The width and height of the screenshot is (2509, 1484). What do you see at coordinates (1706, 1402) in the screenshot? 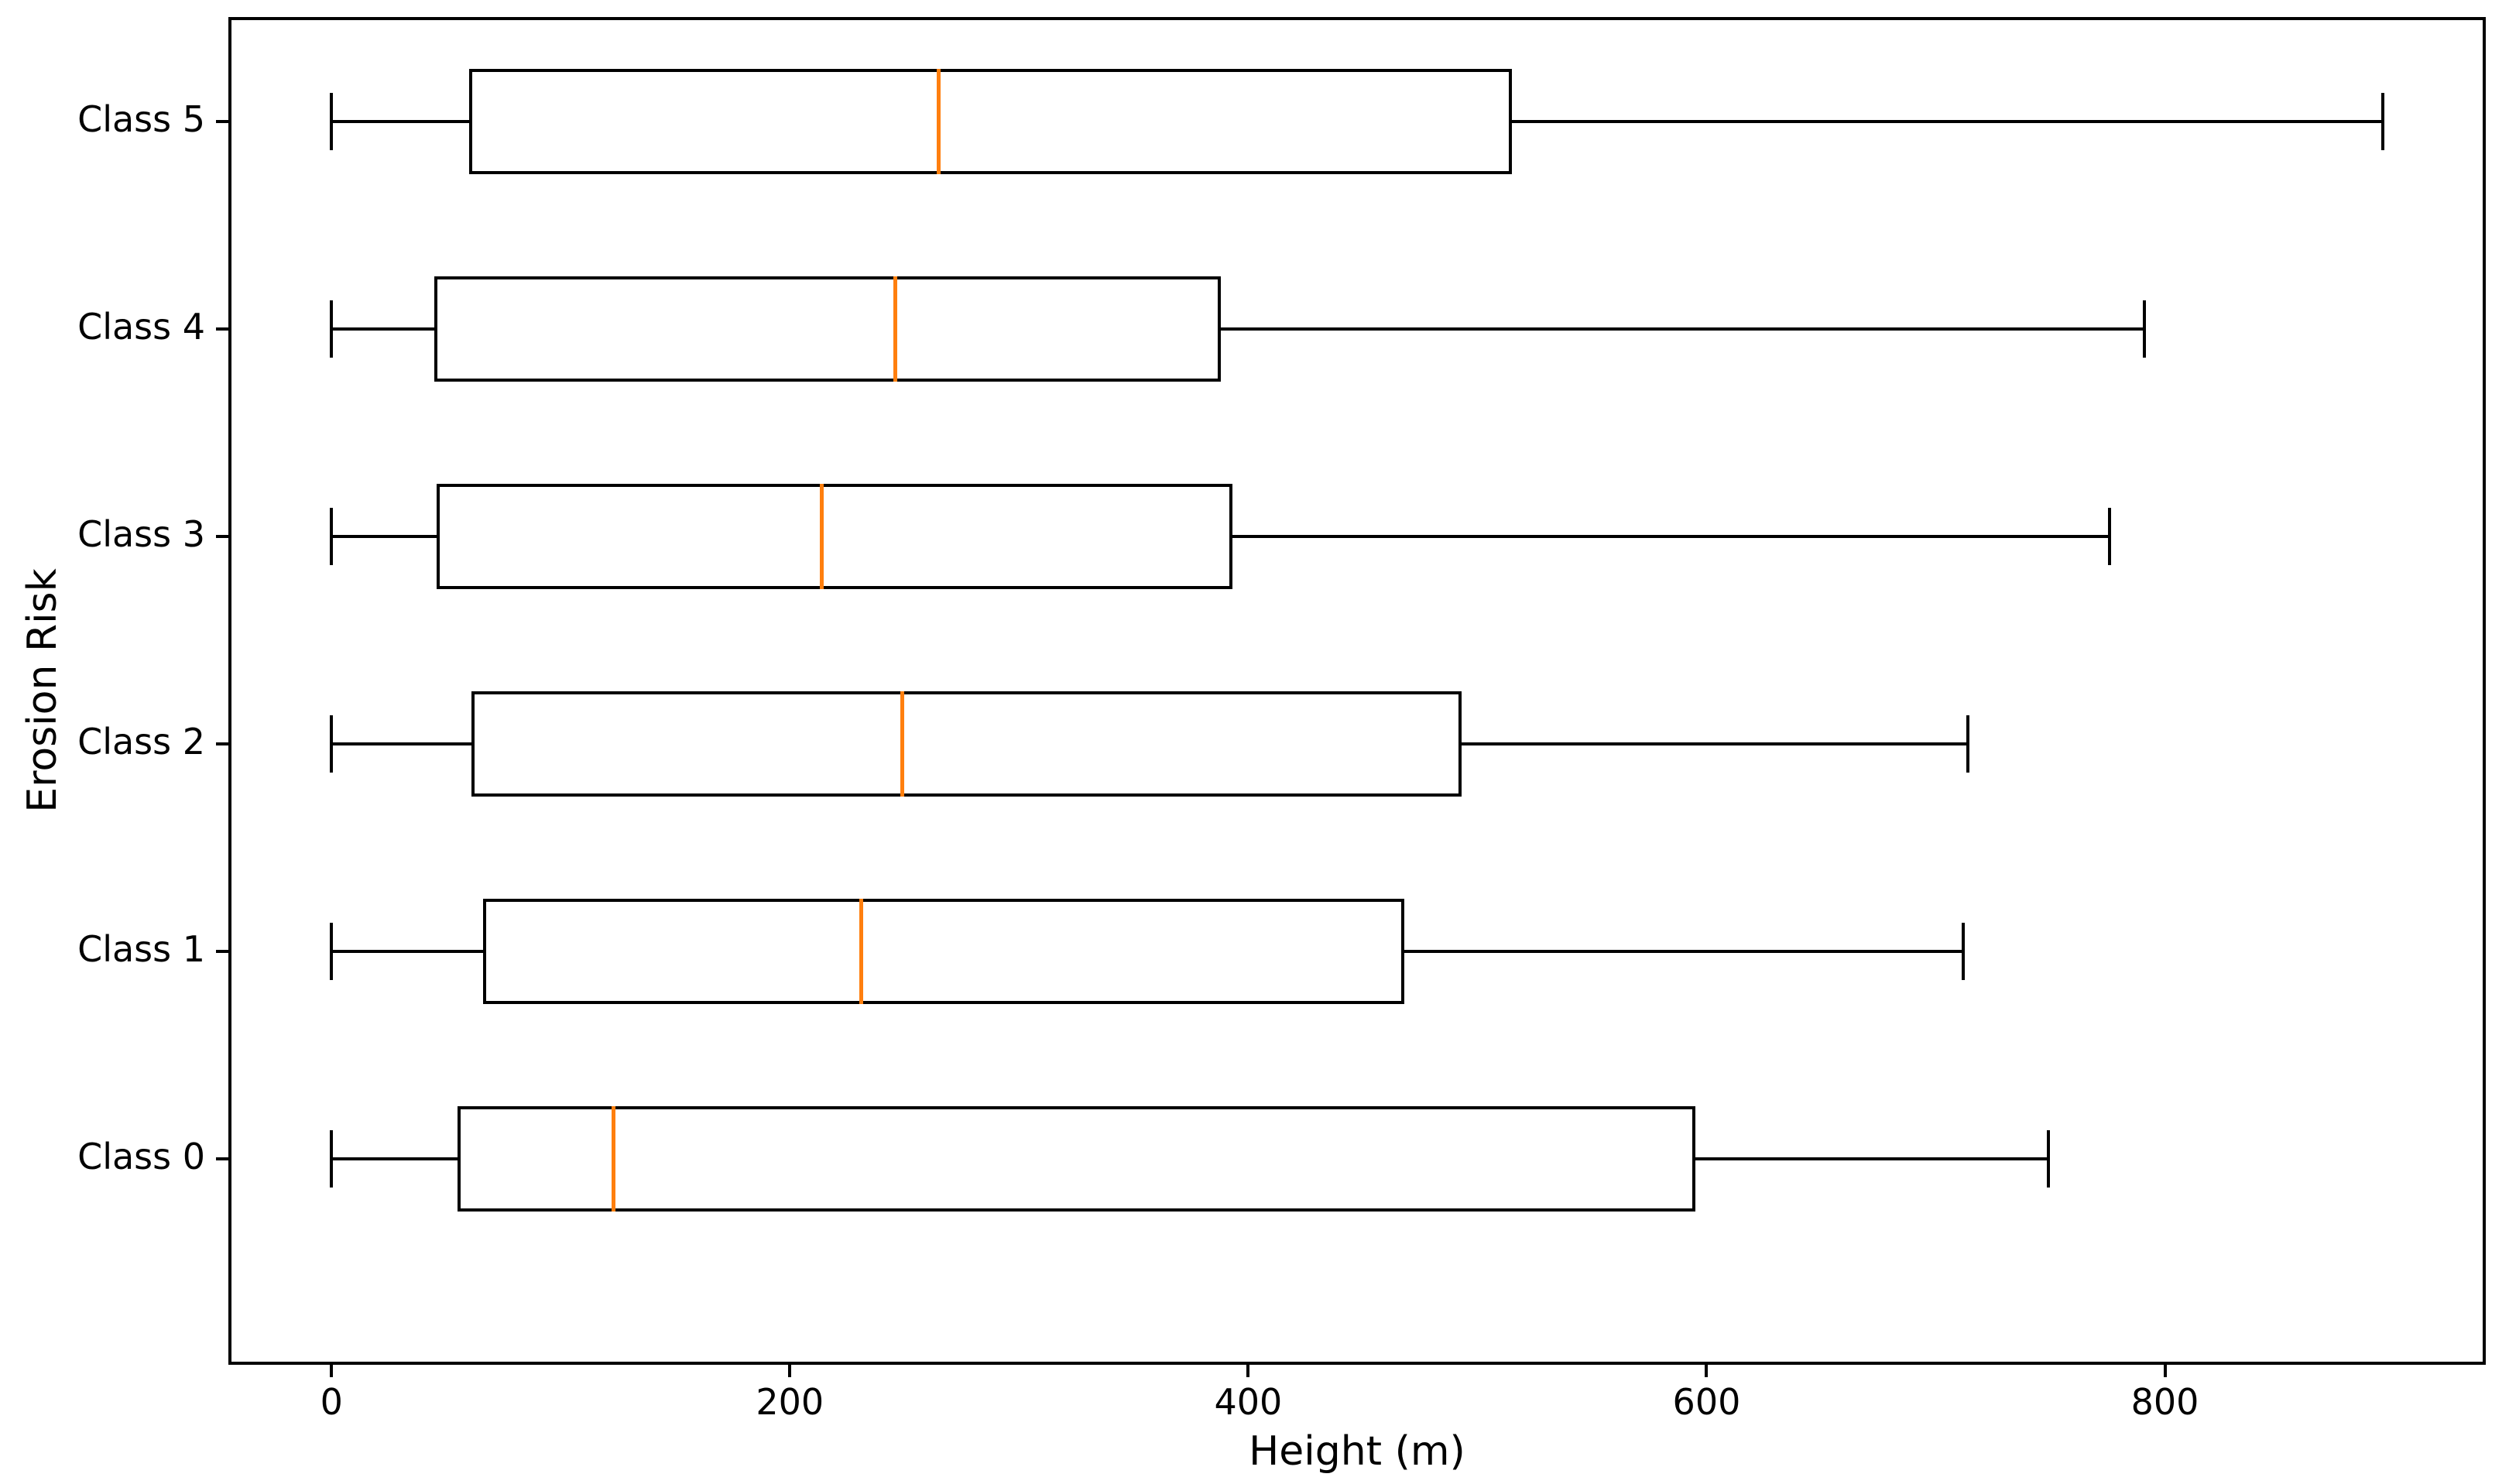
I see `x-tick-label: 600` at bounding box center [1706, 1402].